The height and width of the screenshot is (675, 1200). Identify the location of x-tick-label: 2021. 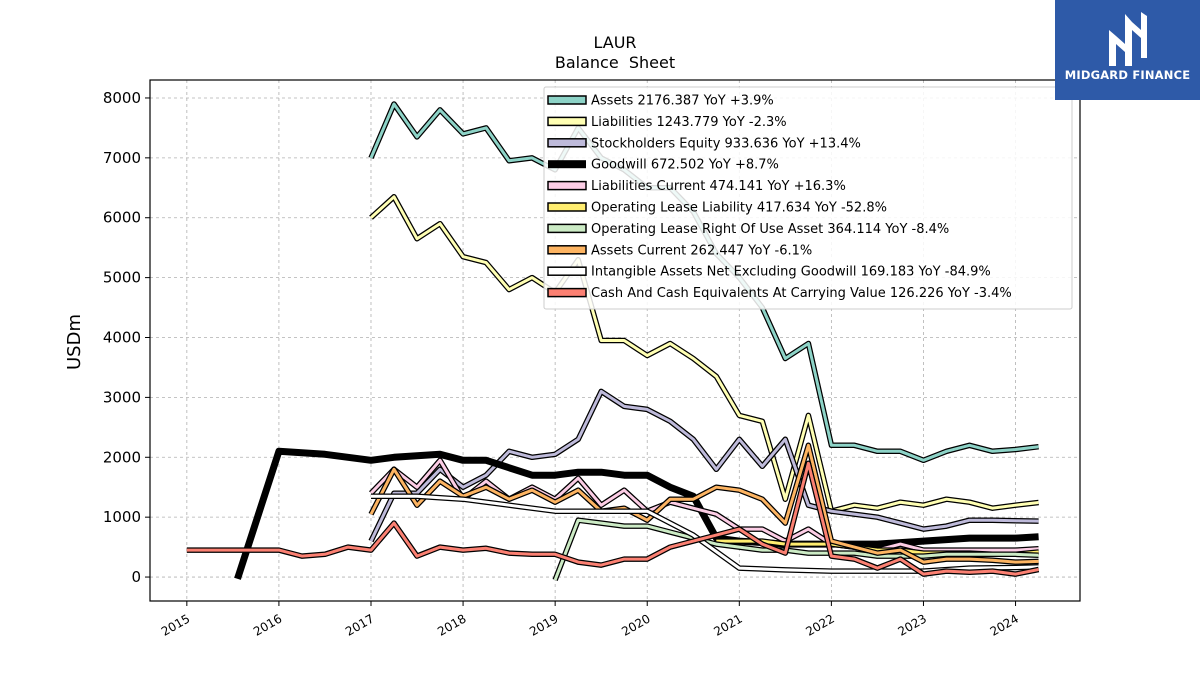
(727, 624).